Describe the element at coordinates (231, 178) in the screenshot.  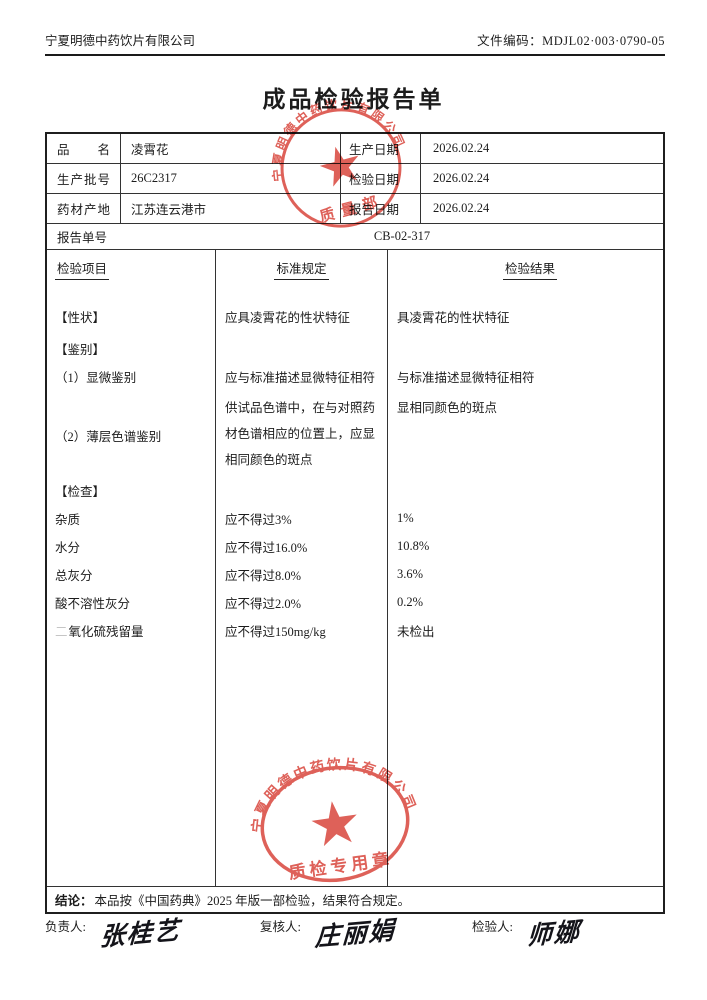
I see `batch-no-value: 26C2317` at that location.